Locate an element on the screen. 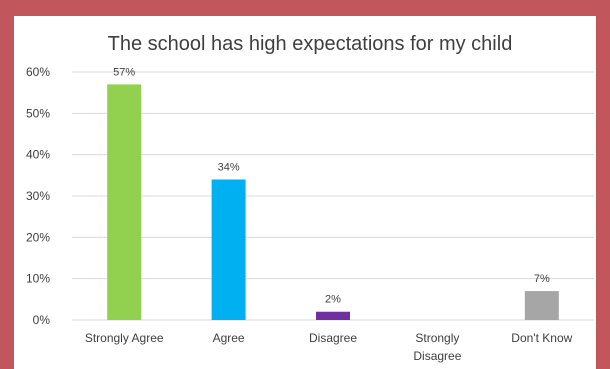  y-tick-label: 30% is located at coordinates (38, 196).